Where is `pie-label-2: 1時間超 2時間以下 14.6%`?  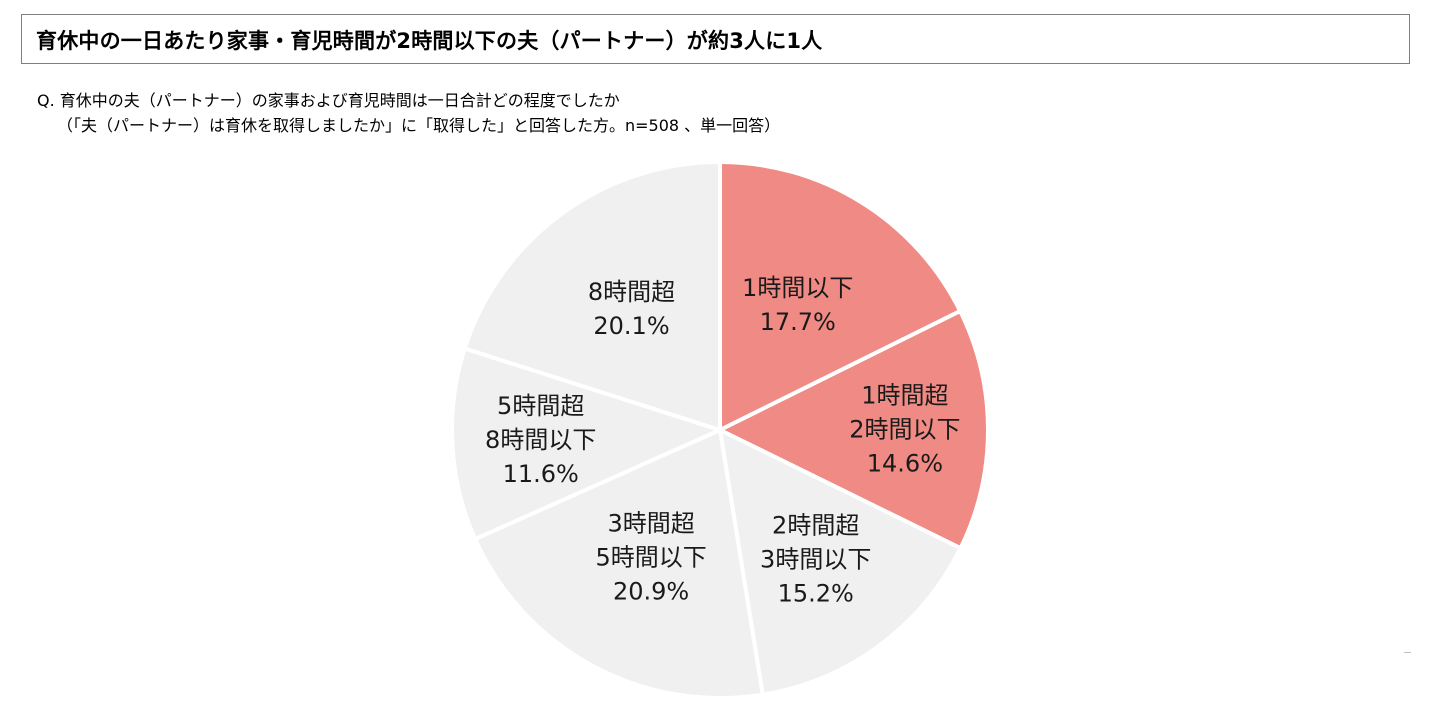
pie-label-2: 1時間超 2時間以下 14.6% is located at coordinates (904, 430).